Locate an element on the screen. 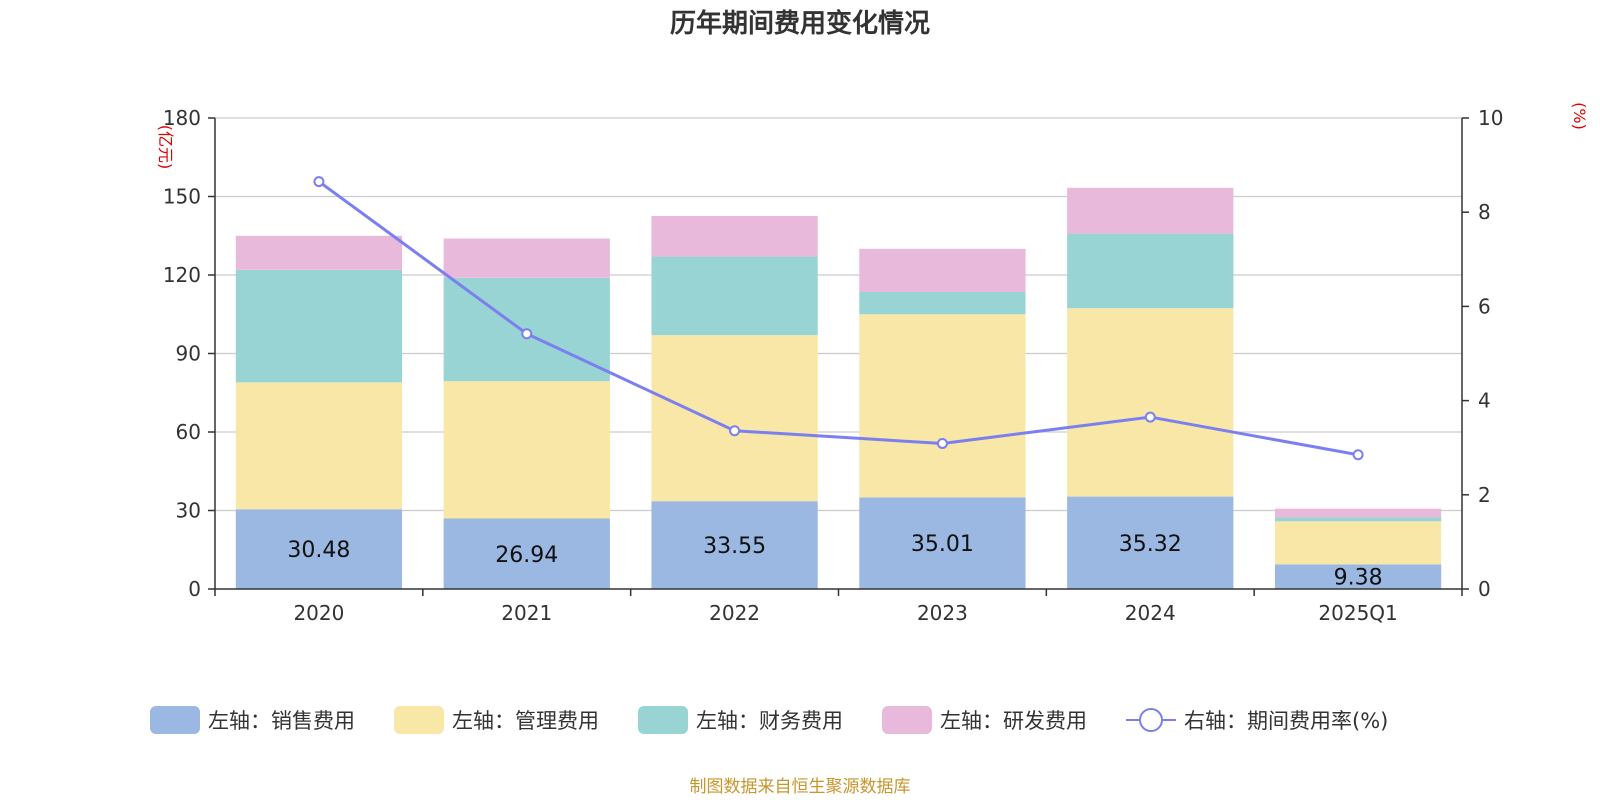 This screenshot has width=1600, height=800. bar-value-label: 30.48 is located at coordinates (318, 550).